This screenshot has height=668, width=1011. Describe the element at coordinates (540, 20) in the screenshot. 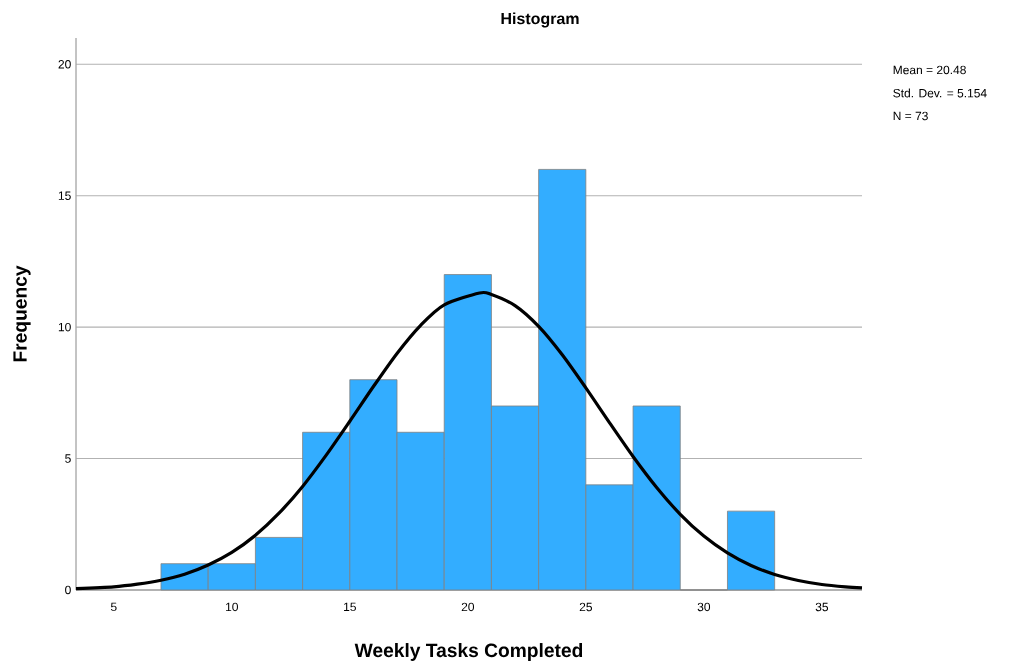

I see `chart-title: Histogram` at that location.